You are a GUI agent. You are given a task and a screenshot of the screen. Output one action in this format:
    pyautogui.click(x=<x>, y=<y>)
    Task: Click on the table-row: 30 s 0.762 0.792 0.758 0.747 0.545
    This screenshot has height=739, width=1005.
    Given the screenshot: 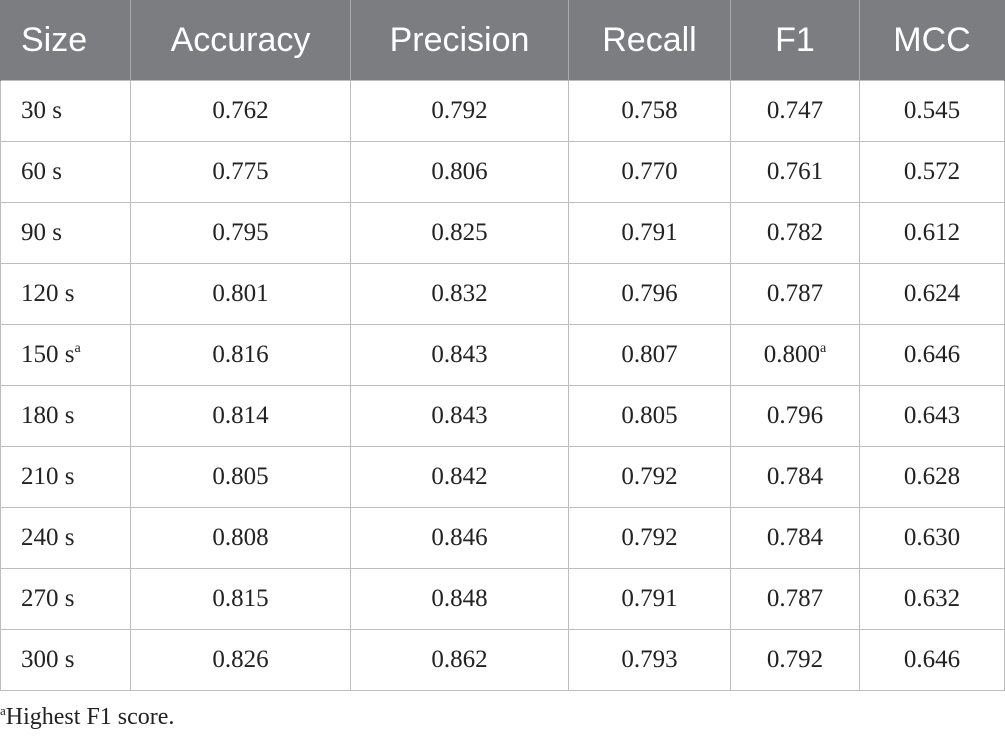 What is the action you would take?
    pyautogui.click(x=502, y=111)
    